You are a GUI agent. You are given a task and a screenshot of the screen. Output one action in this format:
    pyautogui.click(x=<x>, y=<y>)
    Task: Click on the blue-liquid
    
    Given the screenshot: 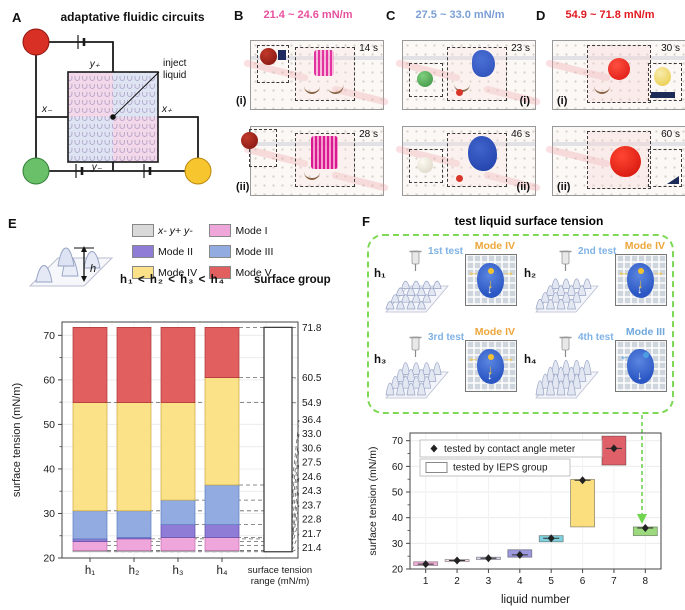 What is the action you would take?
    pyautogui.click(x=482, y=153)
    